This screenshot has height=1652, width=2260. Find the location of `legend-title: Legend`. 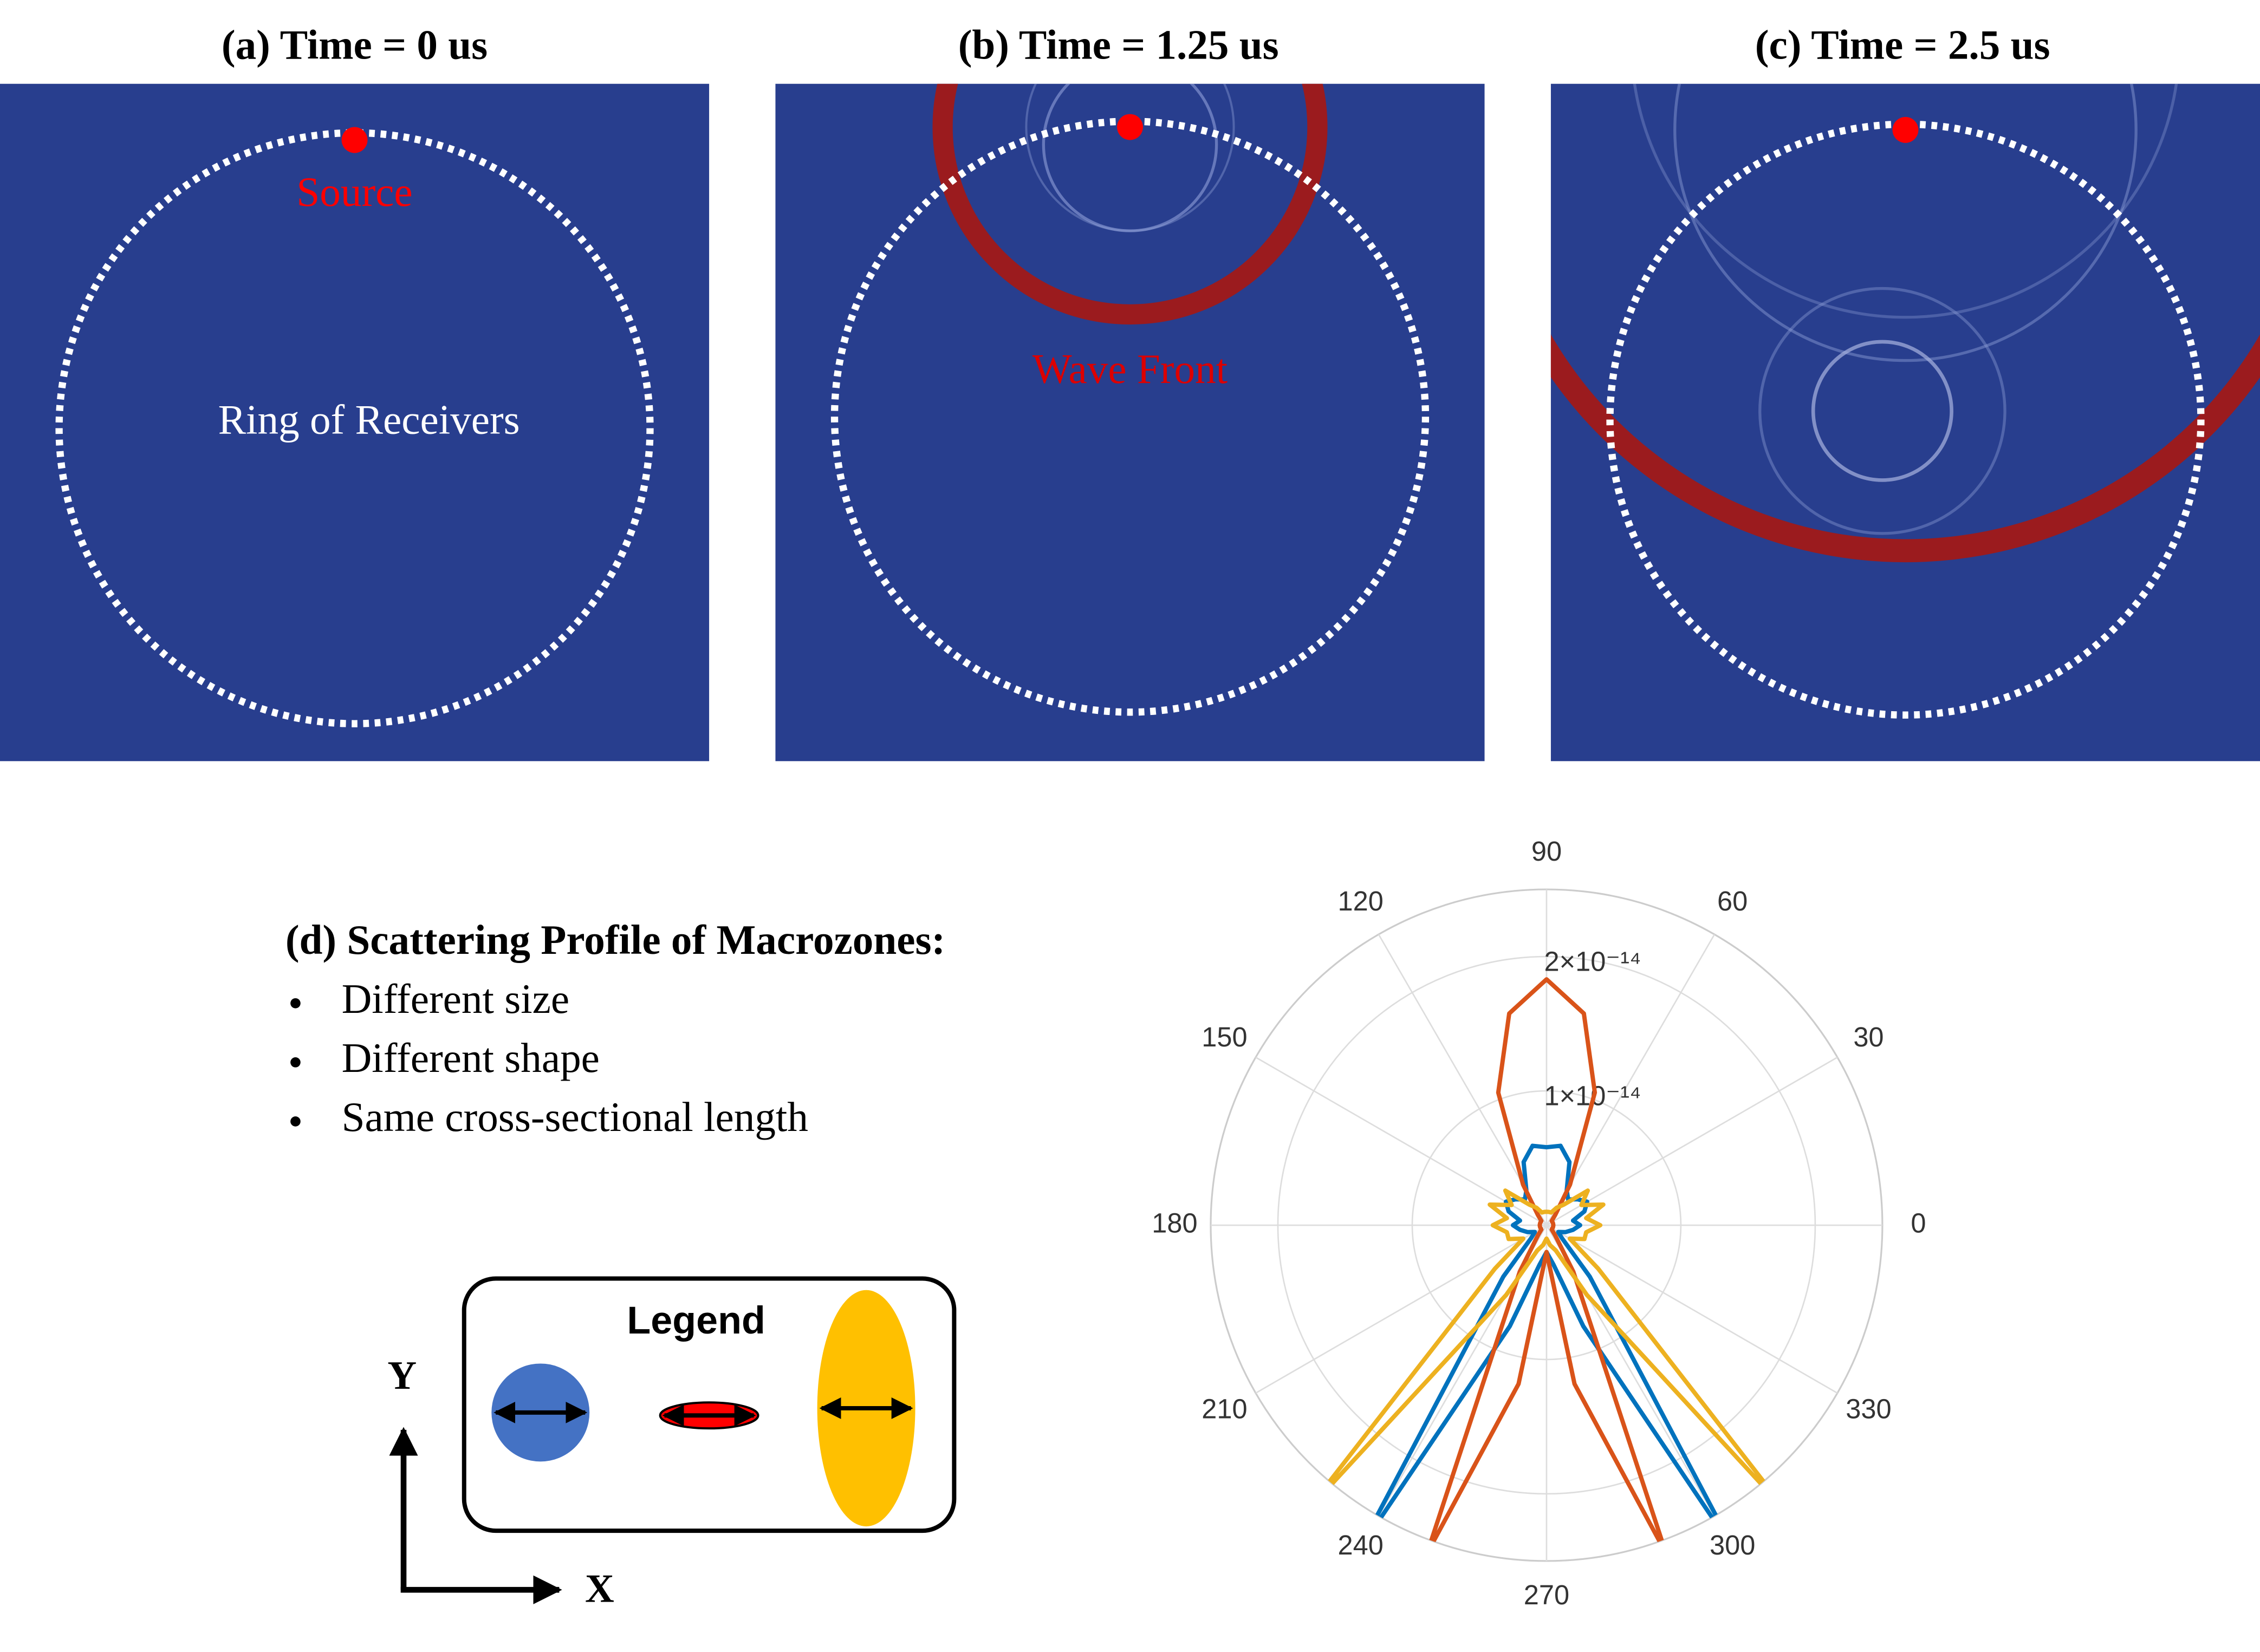

legend-title: Legend is located at coordinates (696, 1320).